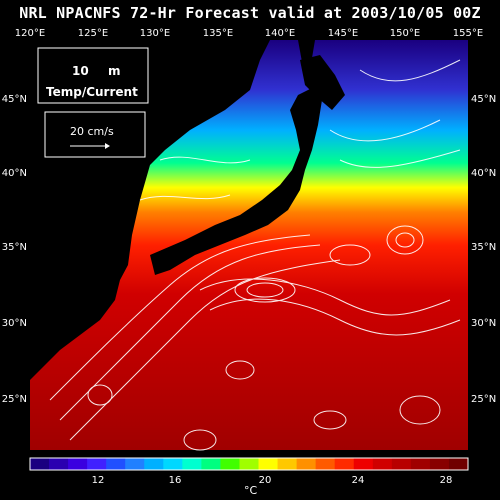  What do you see at coordinates (107, 146) in the screenshot?
I see `scale-arrowhead-icon` at bounding box center [107, 146].